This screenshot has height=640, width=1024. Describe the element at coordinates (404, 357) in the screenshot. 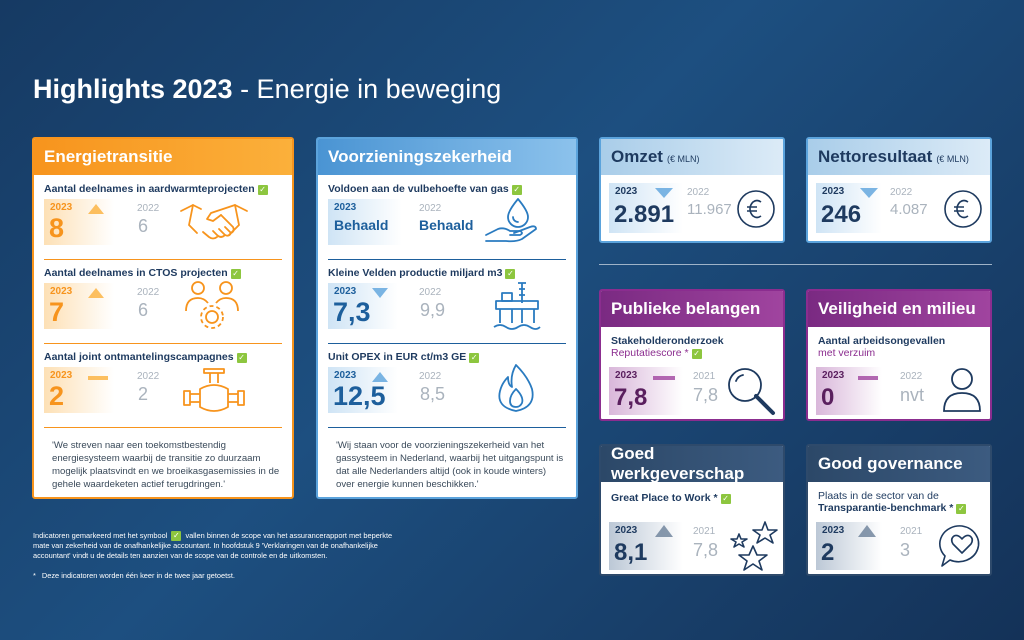

I see `metric-label: Unit OPEX in EUR ct/m3 GE ✓` at that location.